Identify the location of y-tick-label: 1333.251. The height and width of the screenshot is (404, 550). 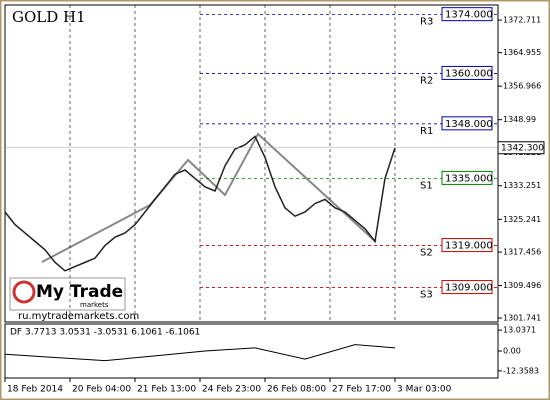
(522, 185).